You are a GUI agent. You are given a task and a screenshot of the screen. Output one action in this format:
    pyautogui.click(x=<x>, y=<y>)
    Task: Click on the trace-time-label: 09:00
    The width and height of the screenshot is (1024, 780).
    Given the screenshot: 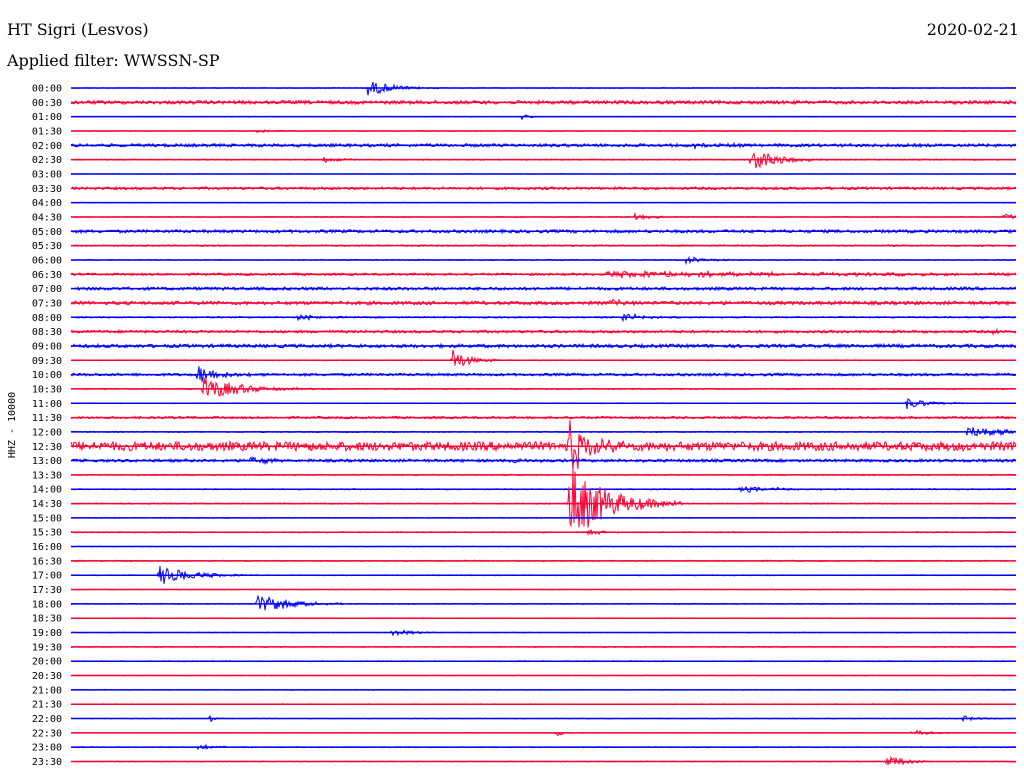 What is the action you would take?
    pyautogui.click(x=47, y=346)
    